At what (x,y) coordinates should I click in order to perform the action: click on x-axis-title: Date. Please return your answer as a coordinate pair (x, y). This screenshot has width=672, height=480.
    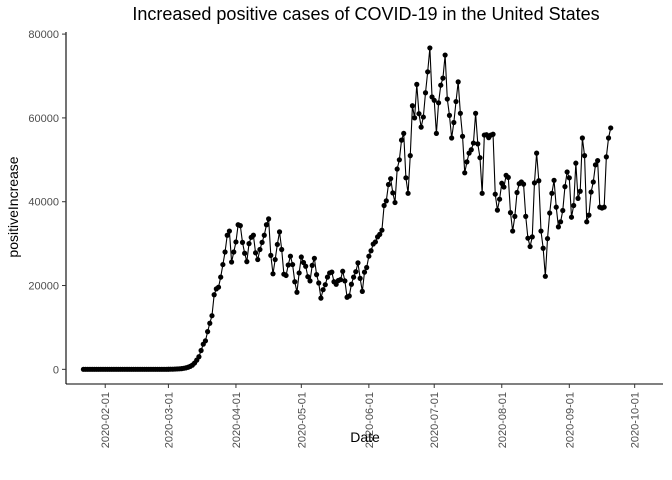
    Looking at the image, I should click on (365, 437).